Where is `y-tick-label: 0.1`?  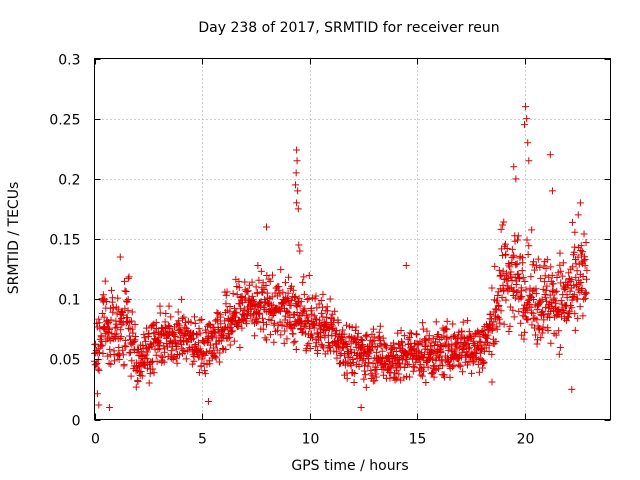 y-tick-label: 0.1 is located at coordinates (69, 301).